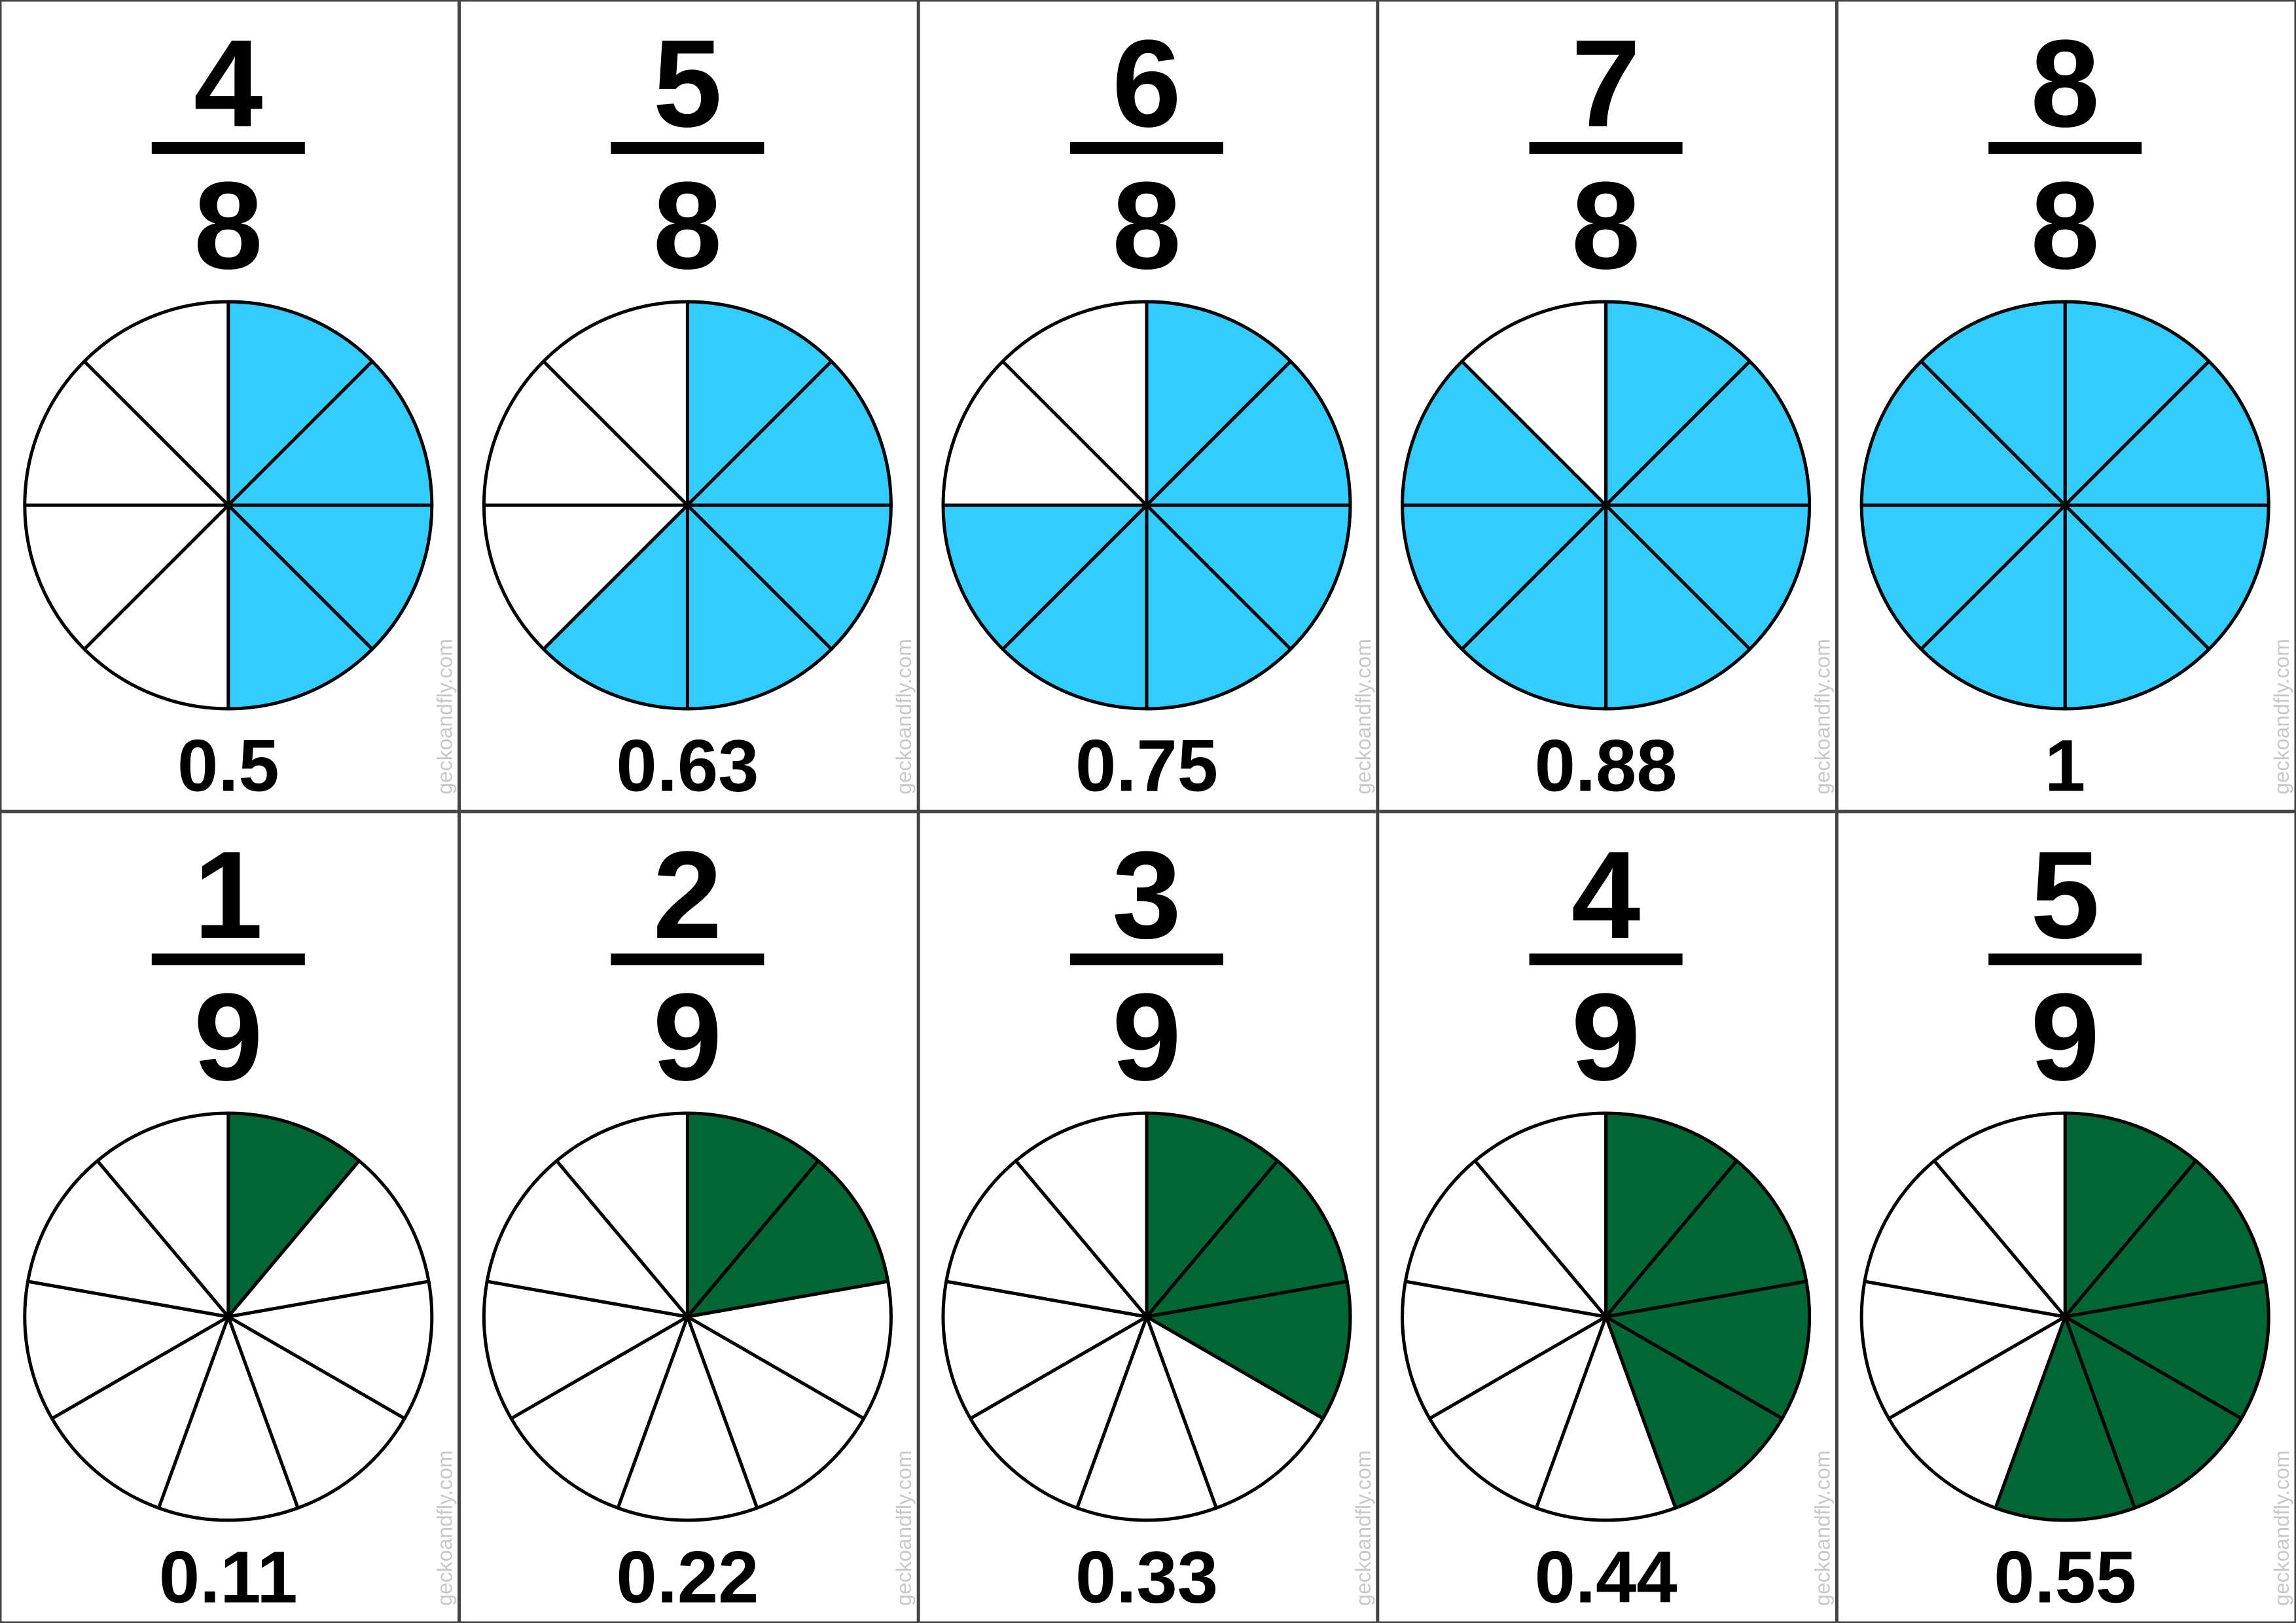  Describe the element at coordinates (688, 83) in the screenshot. I see `numerator: 5` at that location.